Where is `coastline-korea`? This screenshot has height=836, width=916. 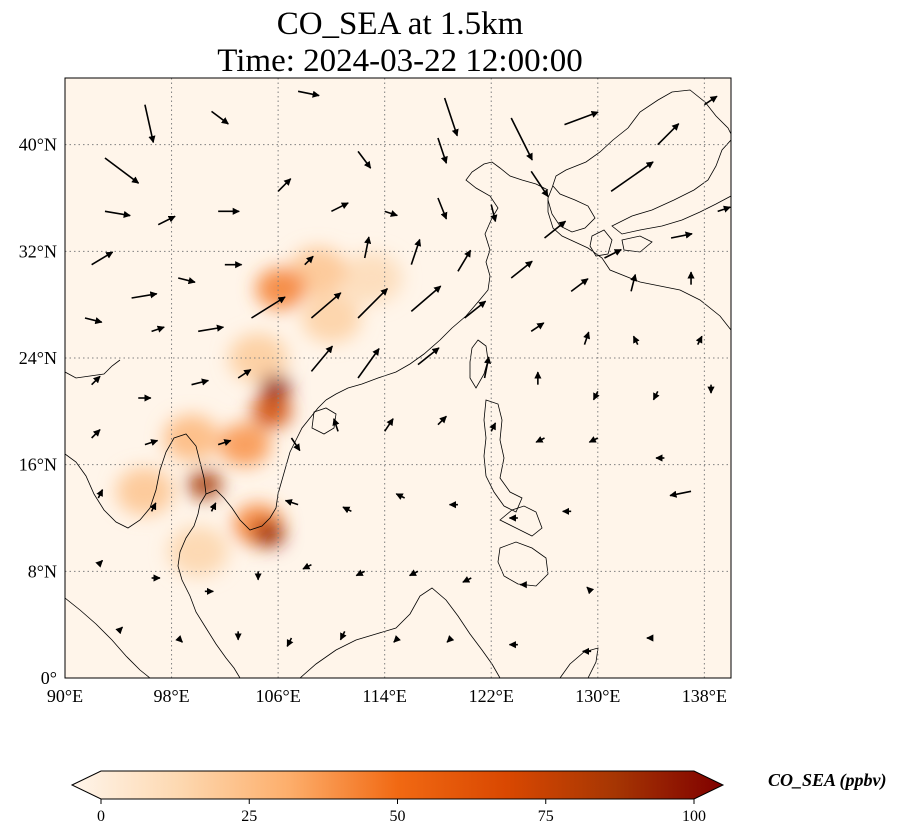
coastline-korea is located at coordinates (571, 209).